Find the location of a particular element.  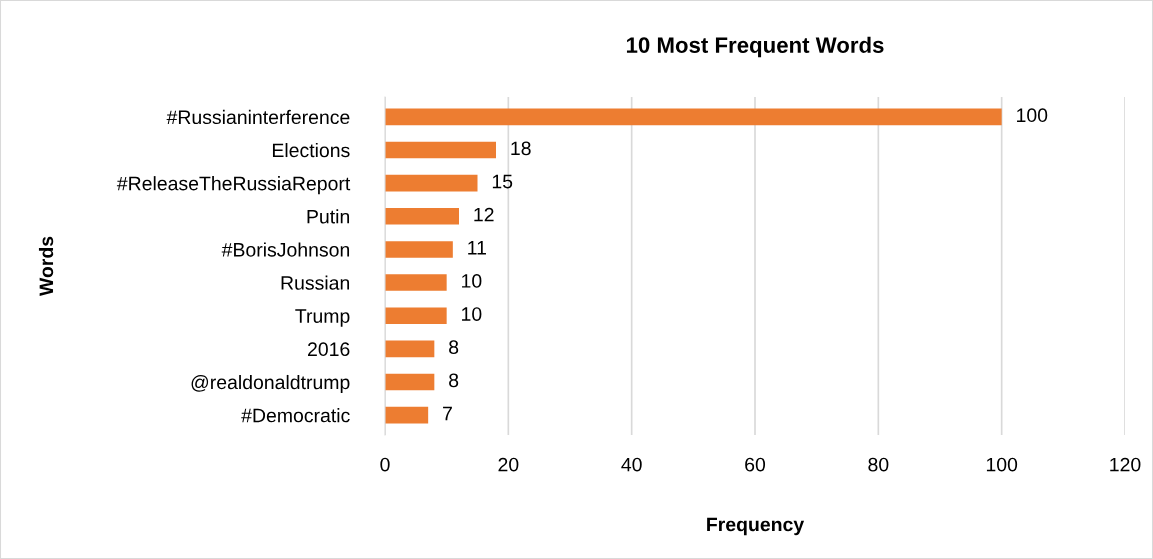

x-tick-label: 0 is located at coordinates (385, 464).